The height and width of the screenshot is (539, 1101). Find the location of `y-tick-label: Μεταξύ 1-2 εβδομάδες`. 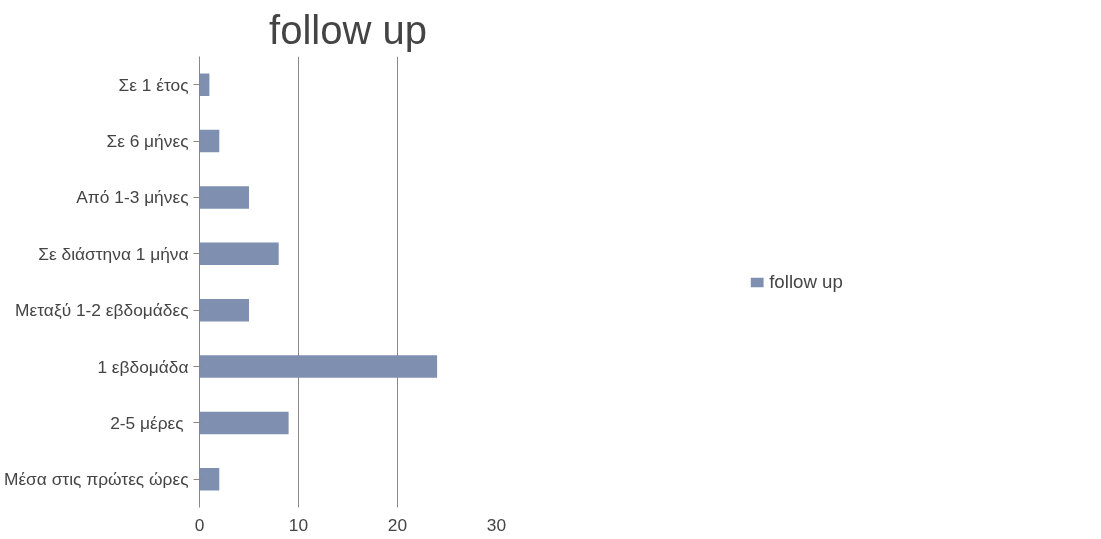

y-tick-label: Μεταξύ 1-2 εβδομάδες is located at coordinates (102, 310).